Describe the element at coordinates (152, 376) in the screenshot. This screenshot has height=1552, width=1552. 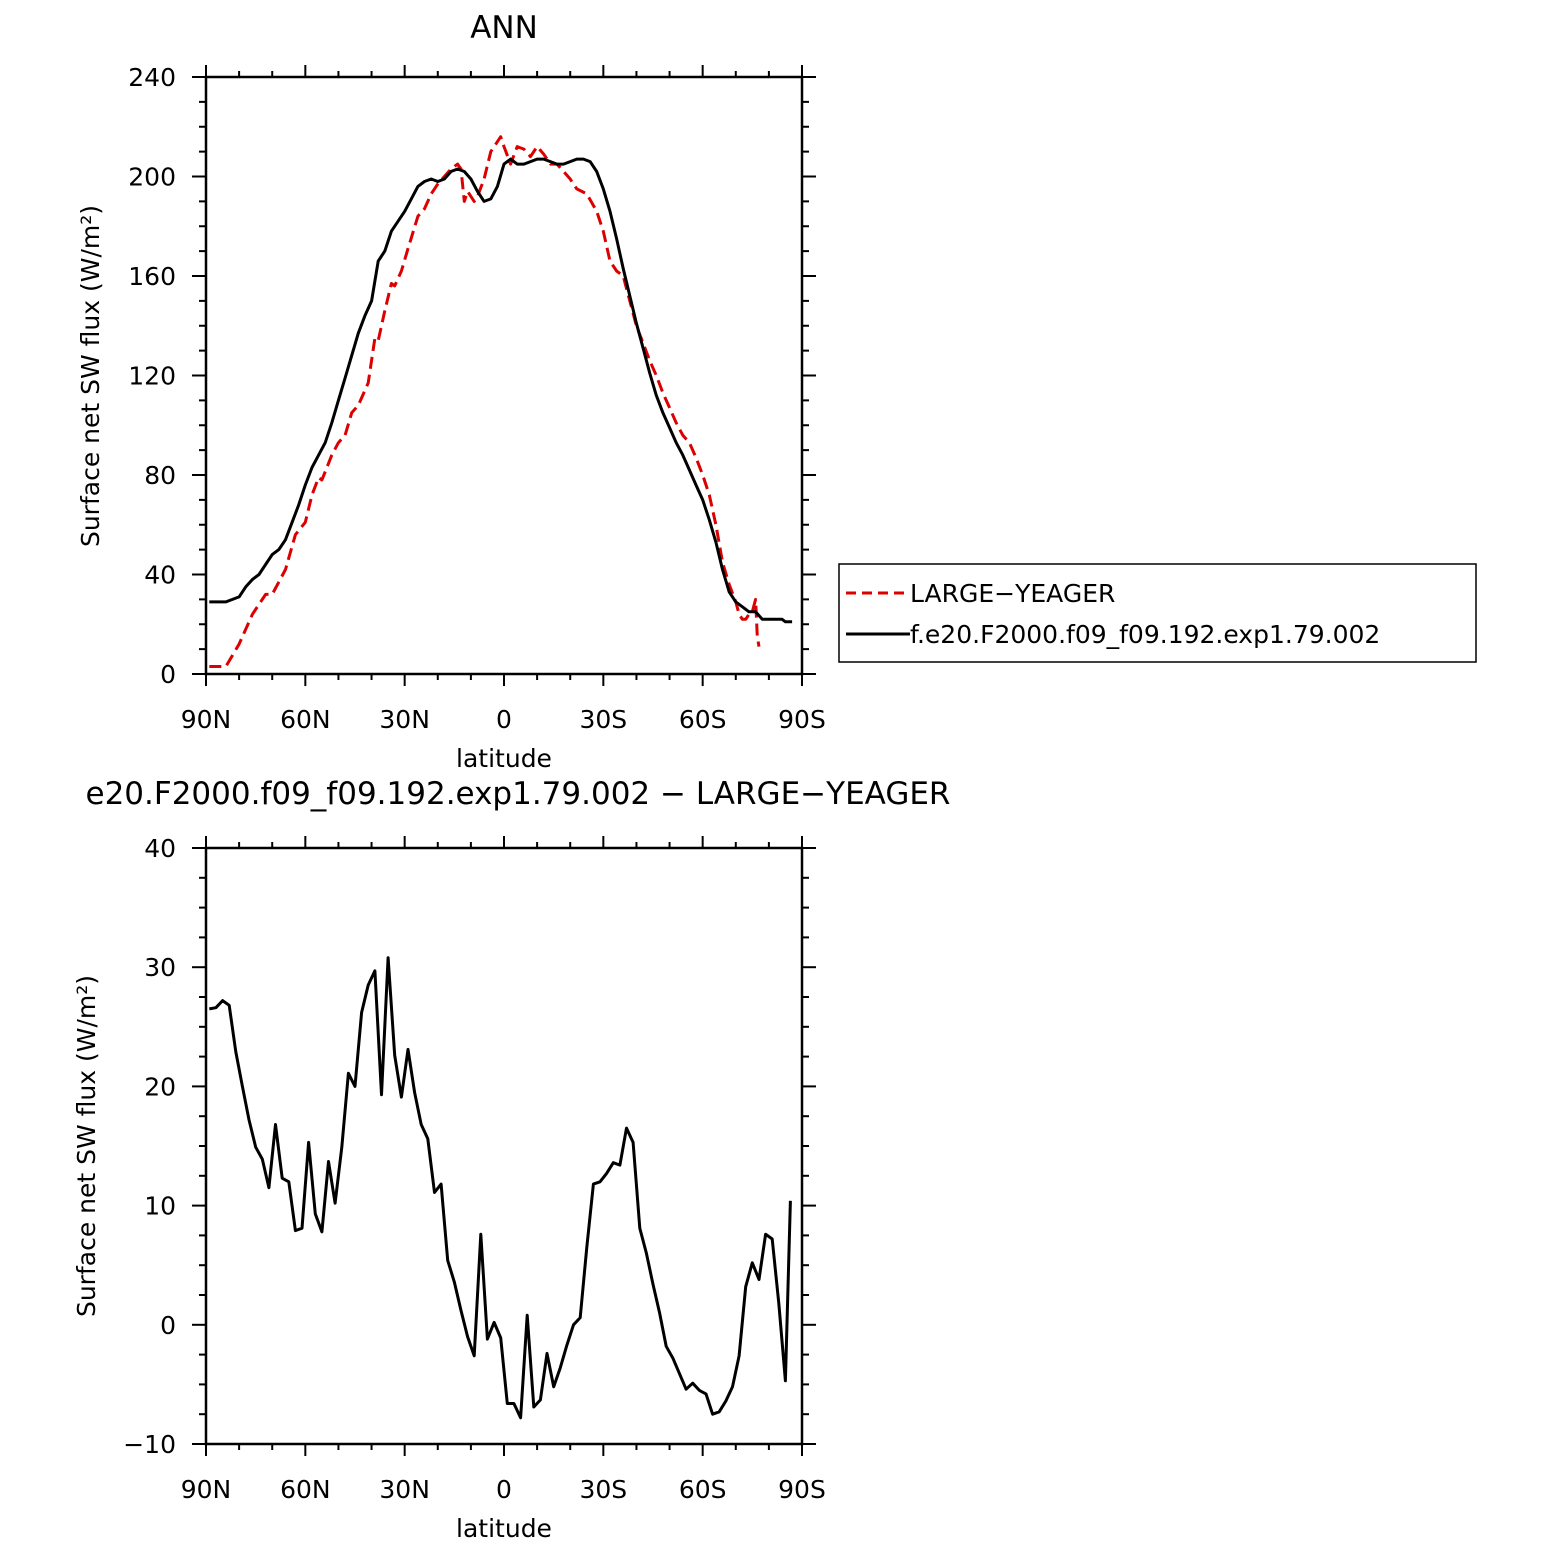
I see `top-y-tick-label: 120` at that location.